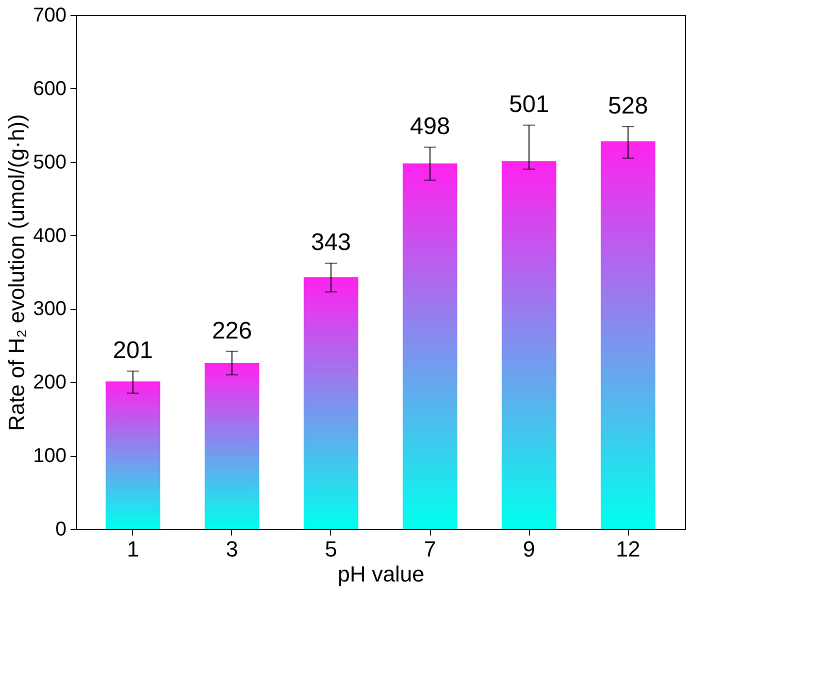  What do you see at coordinates (49, 15) in the screenshot?
I see `y-tick-label: 700` at bounding box center [49, 15].